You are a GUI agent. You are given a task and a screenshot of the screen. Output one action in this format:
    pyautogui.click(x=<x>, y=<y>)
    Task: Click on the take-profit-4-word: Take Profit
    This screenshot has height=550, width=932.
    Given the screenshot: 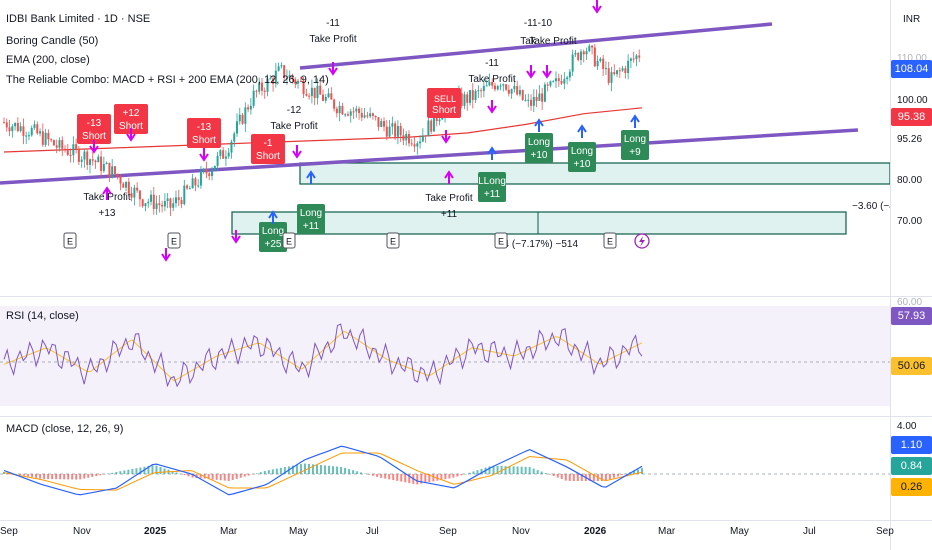 What is the action you would take?
    pyautogui.click(x=491, y=79)
    